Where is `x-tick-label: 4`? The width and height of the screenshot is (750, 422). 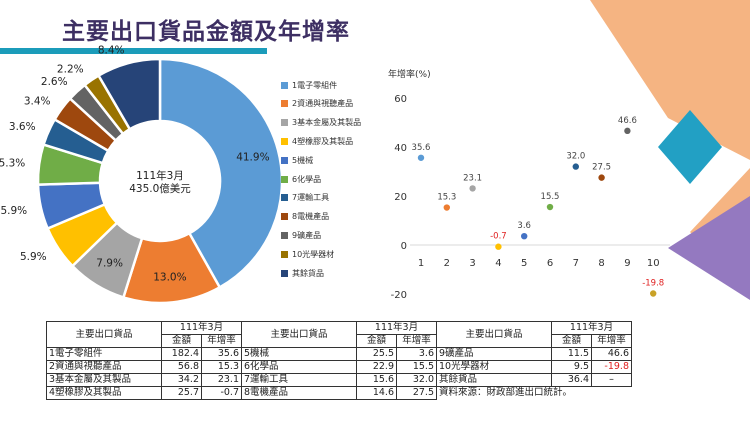 x-tick-label: 4 is located at coordinates (498, 263).